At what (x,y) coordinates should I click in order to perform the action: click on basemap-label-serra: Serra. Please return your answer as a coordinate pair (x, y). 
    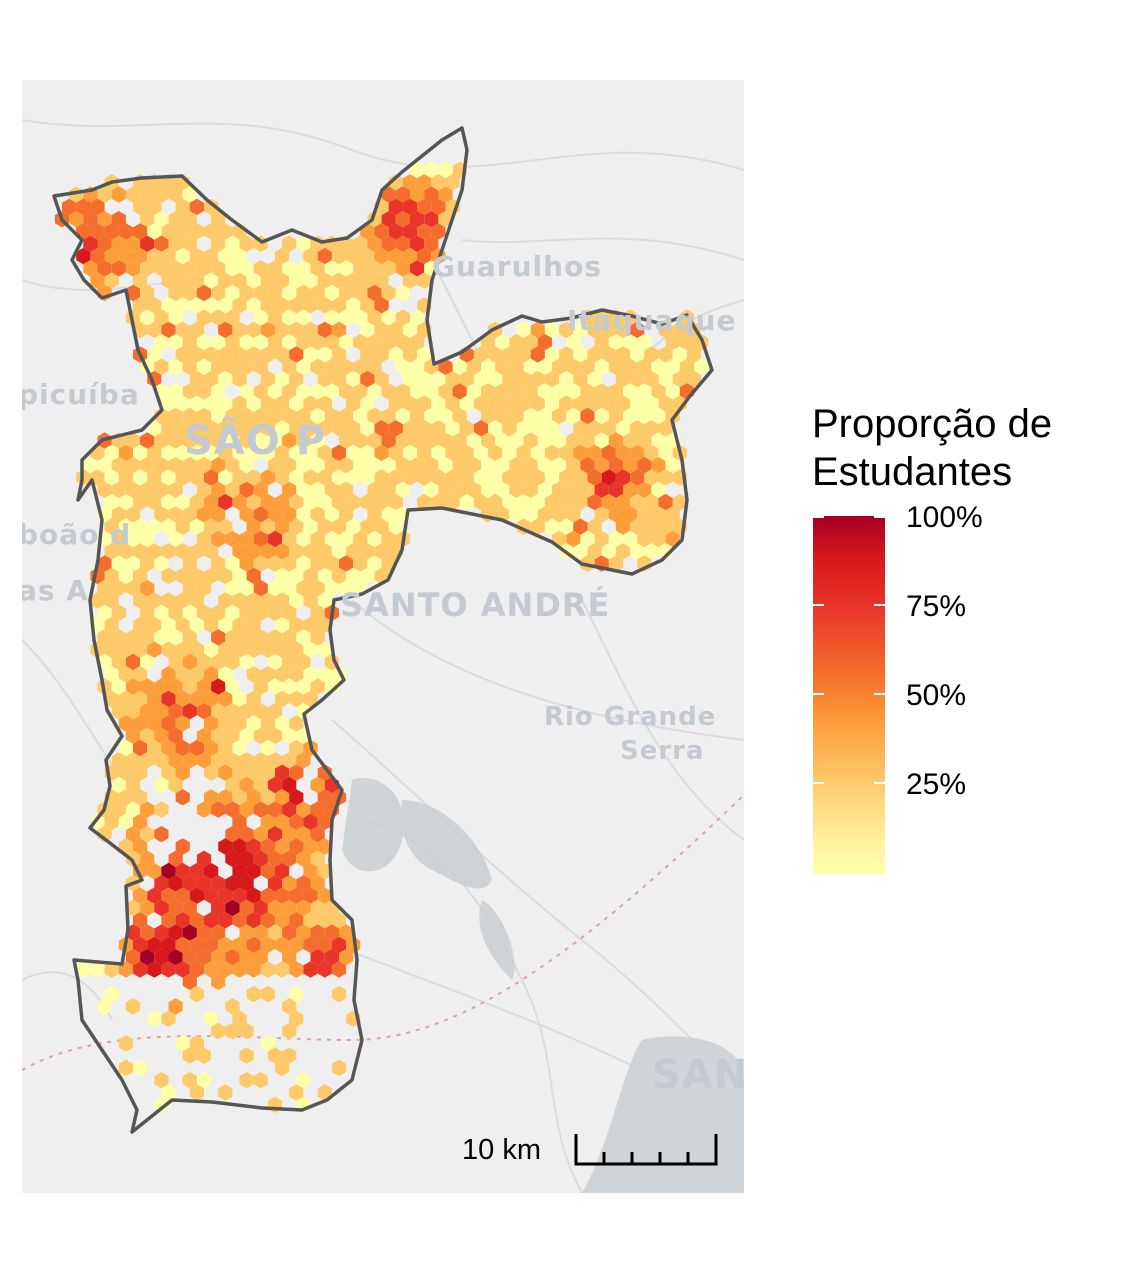
    Looking at the image, I should click on (662, 751).